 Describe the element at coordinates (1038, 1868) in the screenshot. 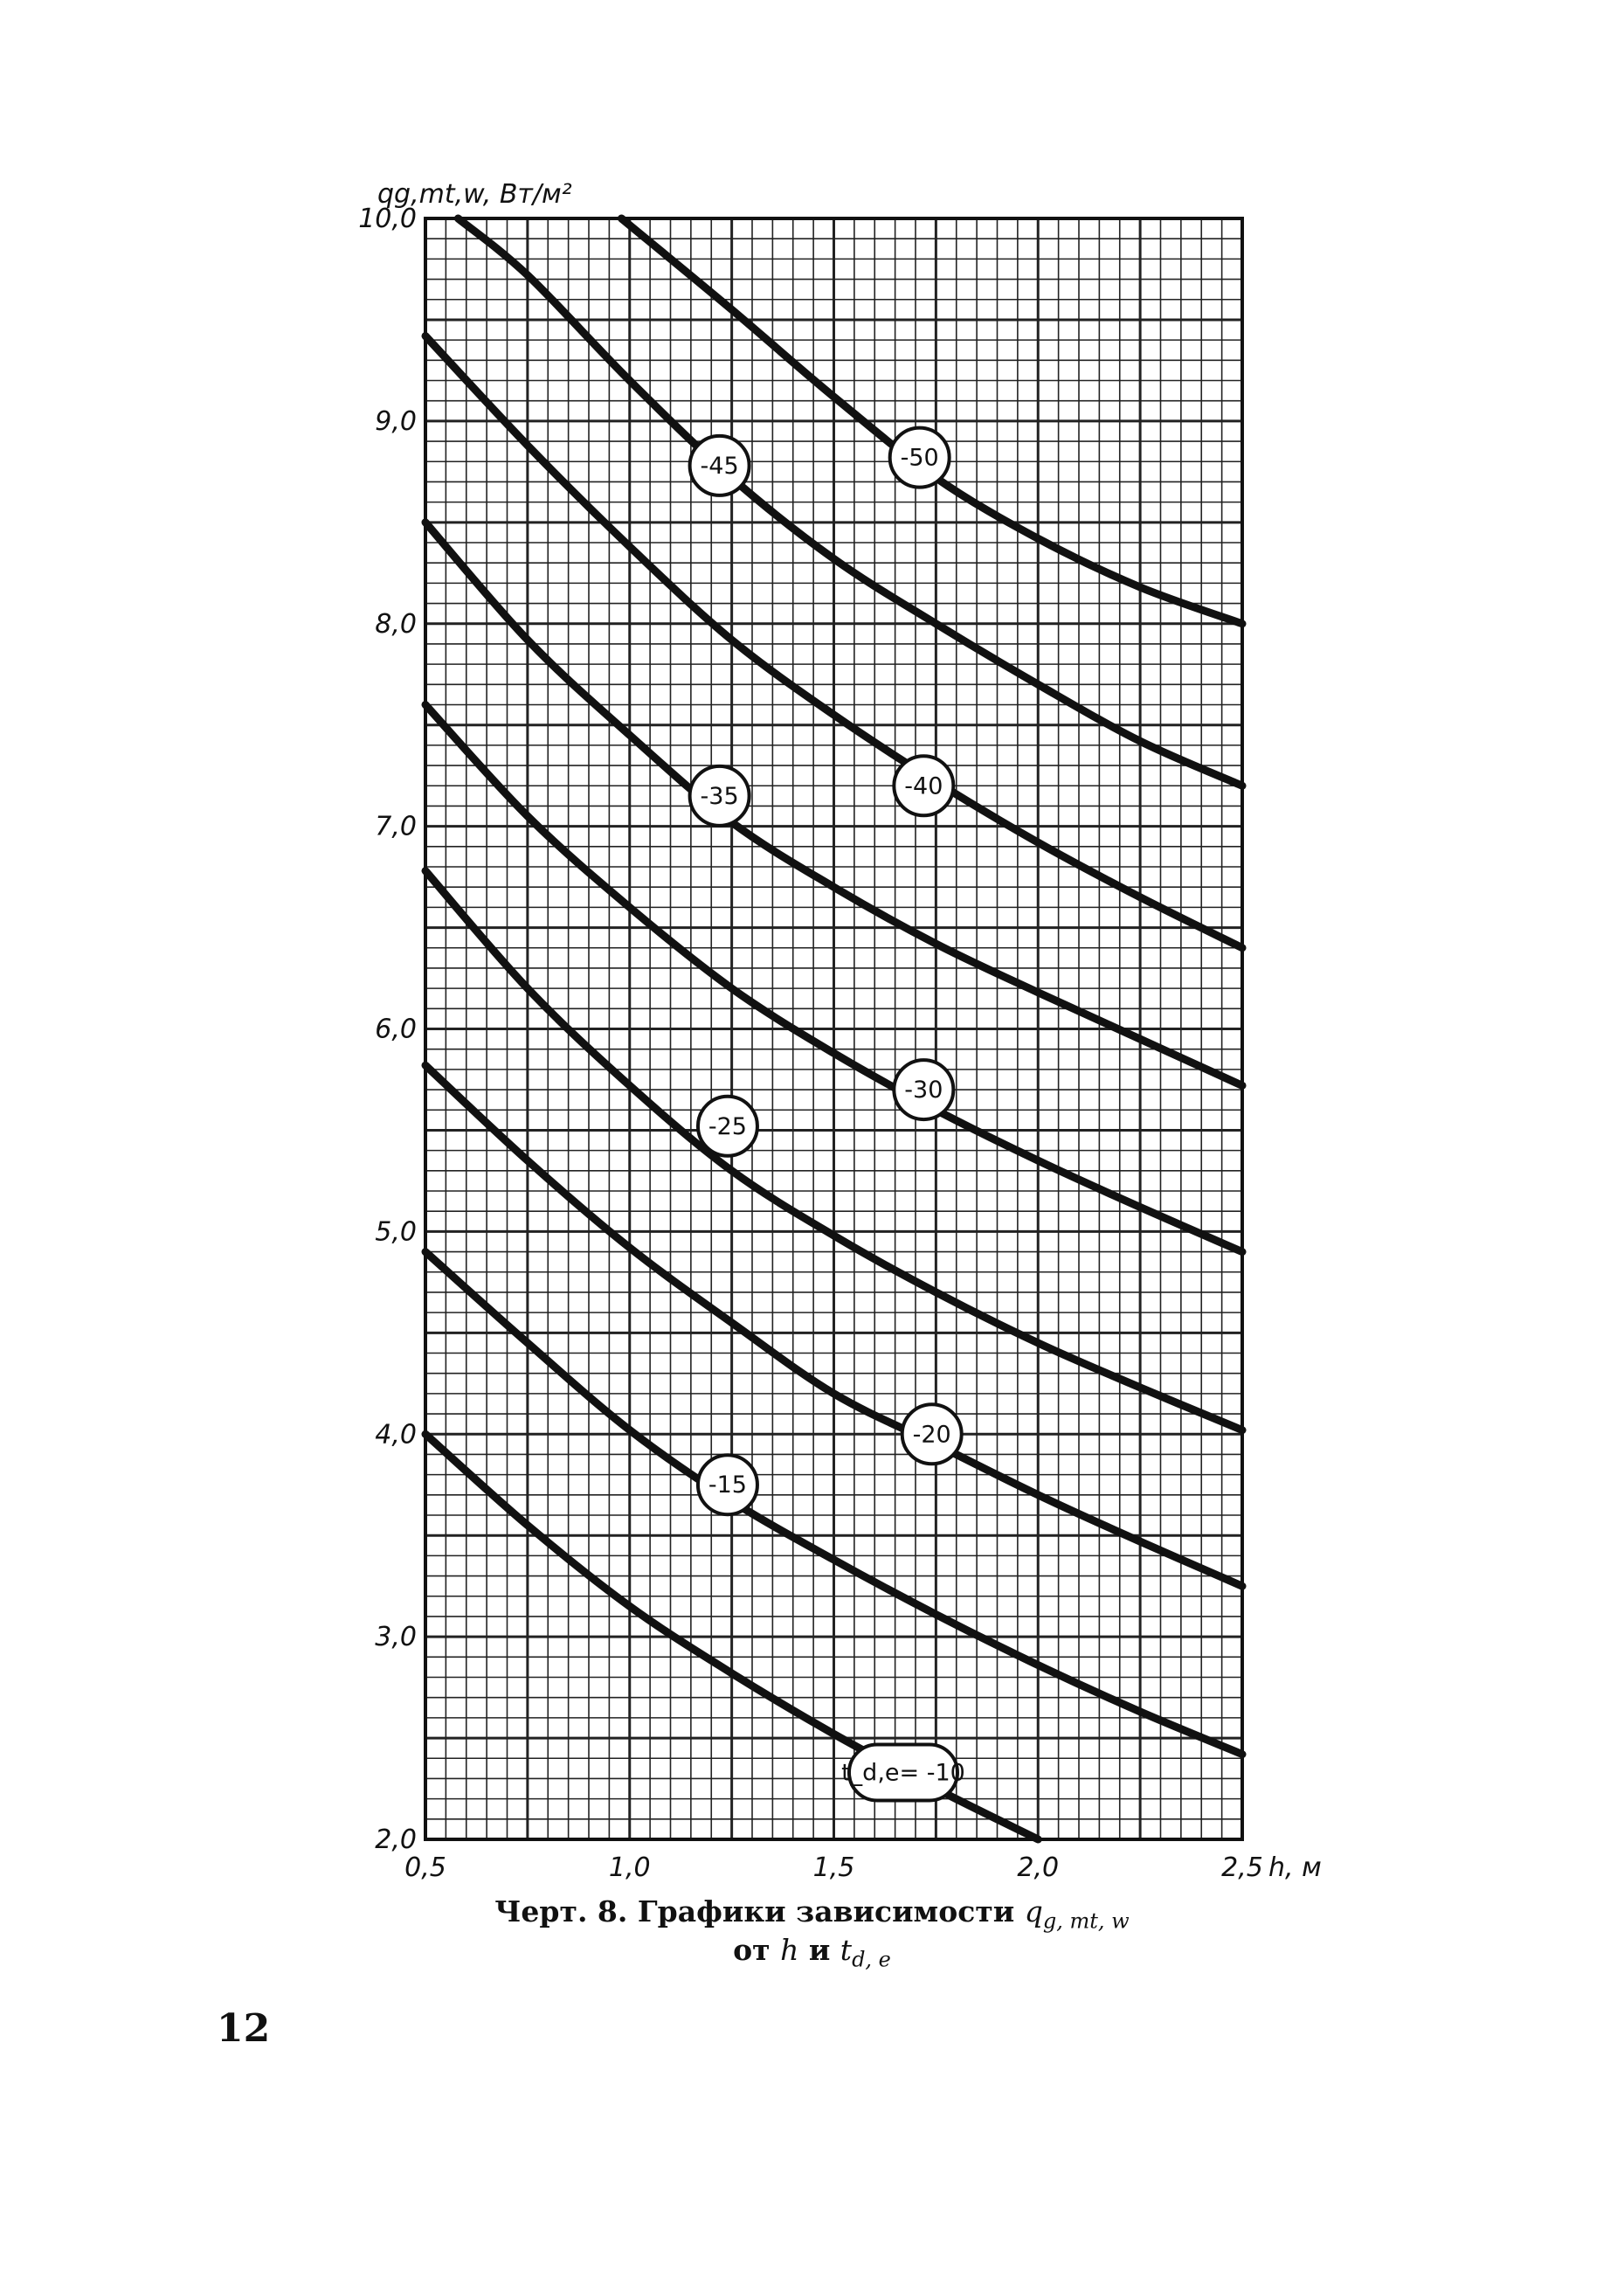

I see `x-tick-label: 2,0` at that location.